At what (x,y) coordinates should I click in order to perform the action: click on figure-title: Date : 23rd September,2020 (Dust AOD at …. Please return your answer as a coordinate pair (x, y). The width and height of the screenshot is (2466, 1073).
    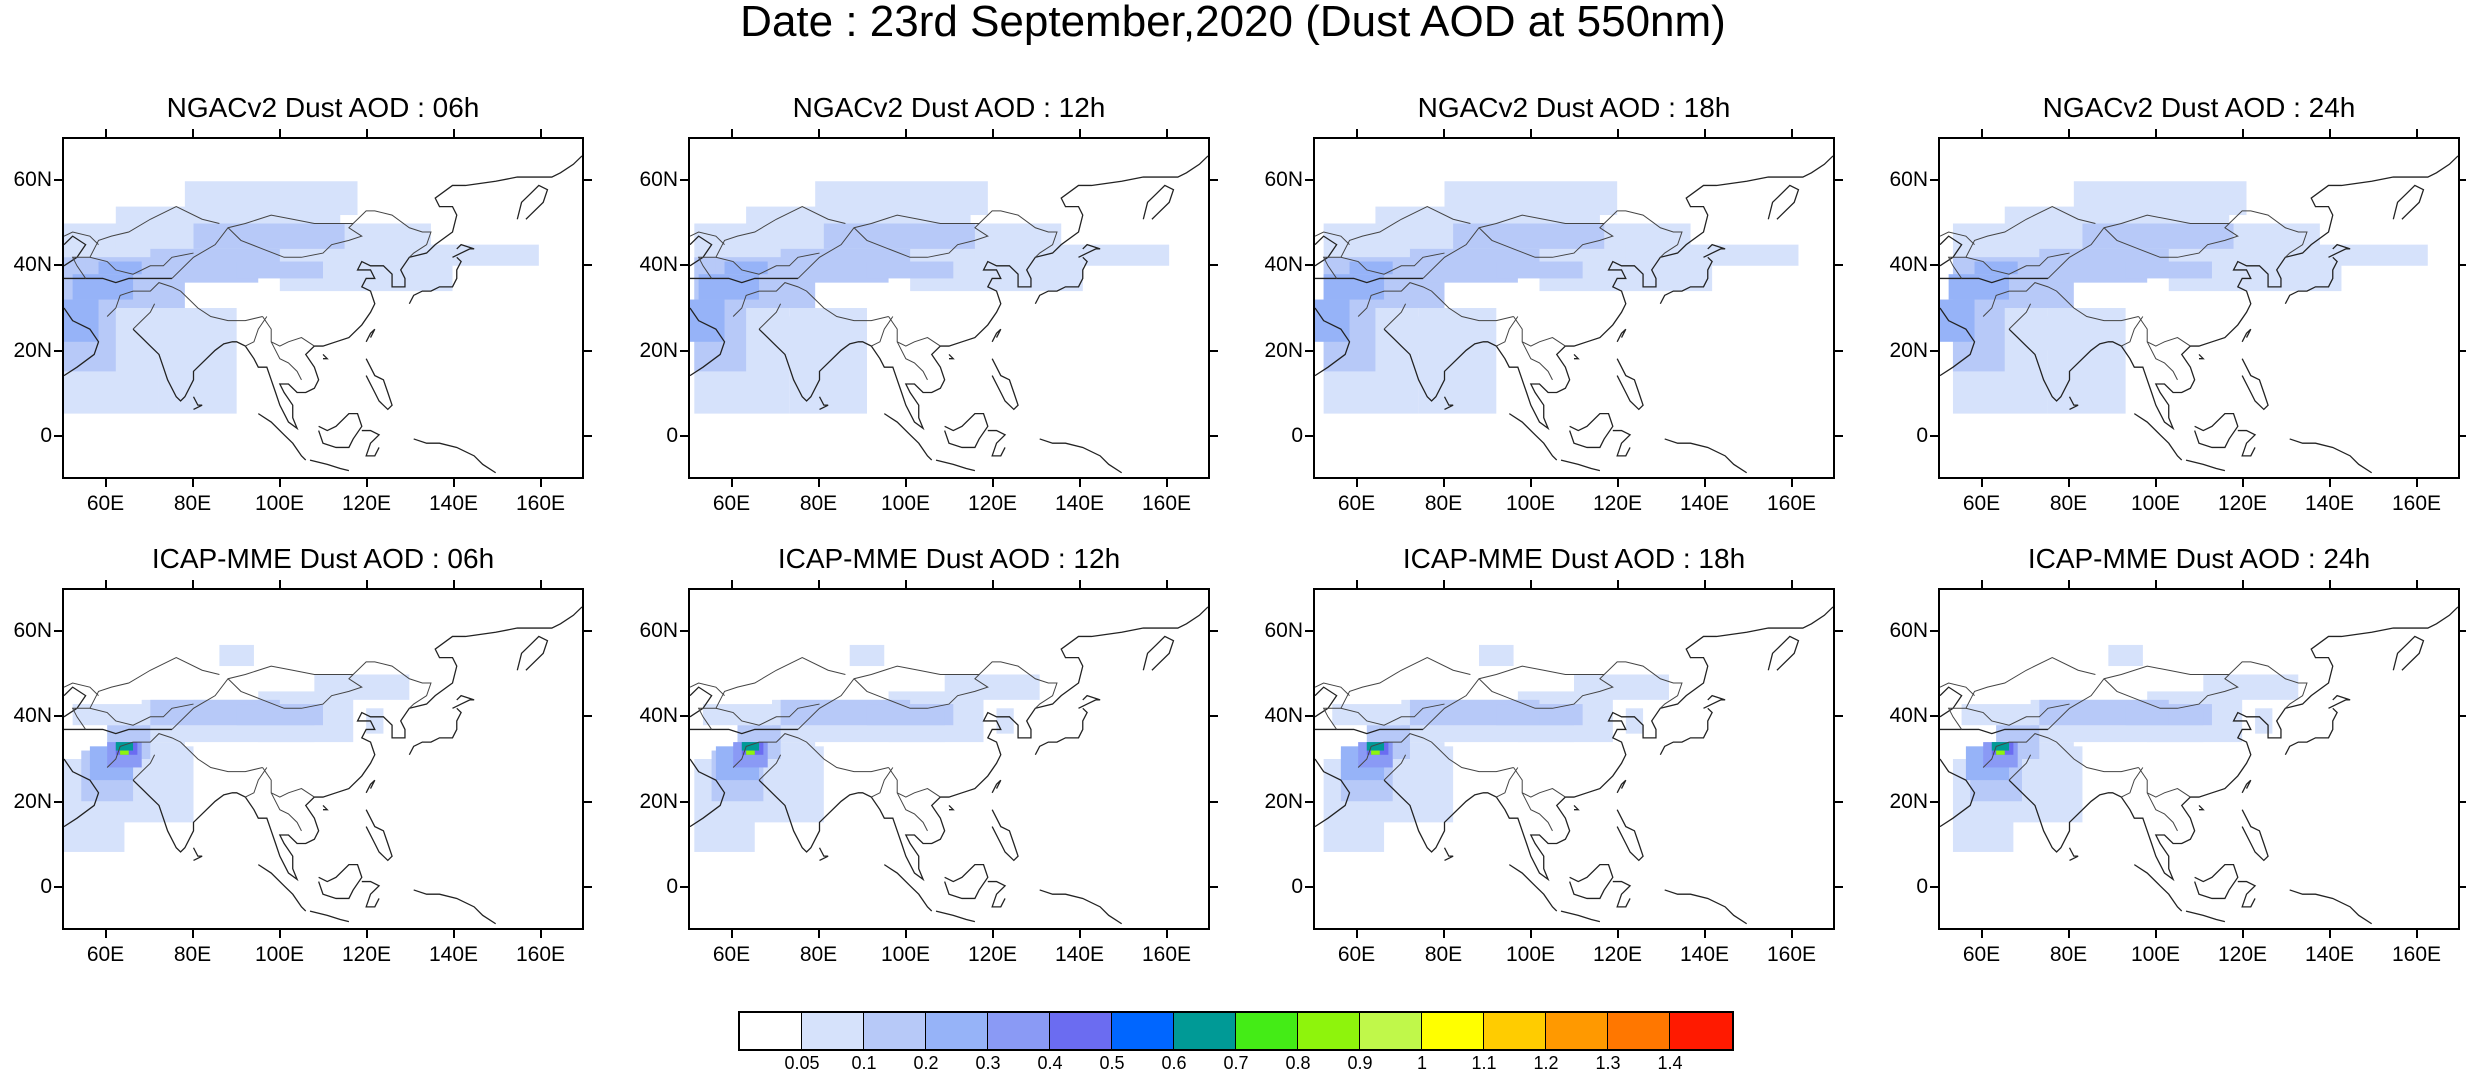
    Looking at the image, I should click on (1233, 23).